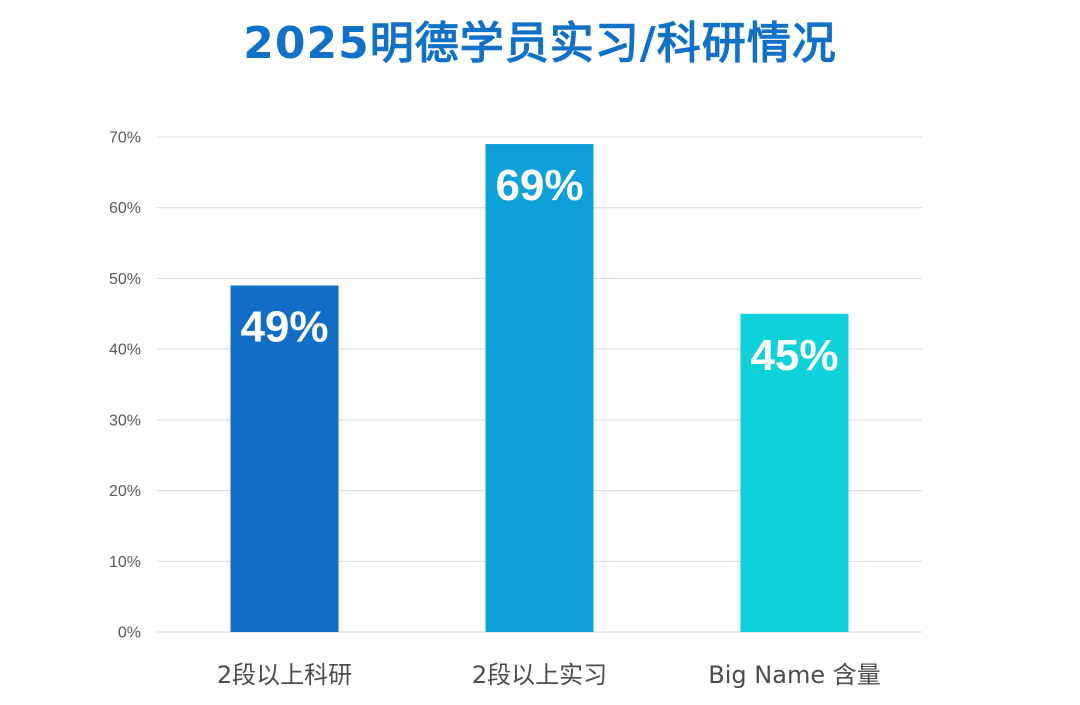 This screenshot has height=705, width=1080. What do you see at coordinates (125, 279) in the screenshot?
I see `y-tick-label: 50%` at bounding box center [125, 279].